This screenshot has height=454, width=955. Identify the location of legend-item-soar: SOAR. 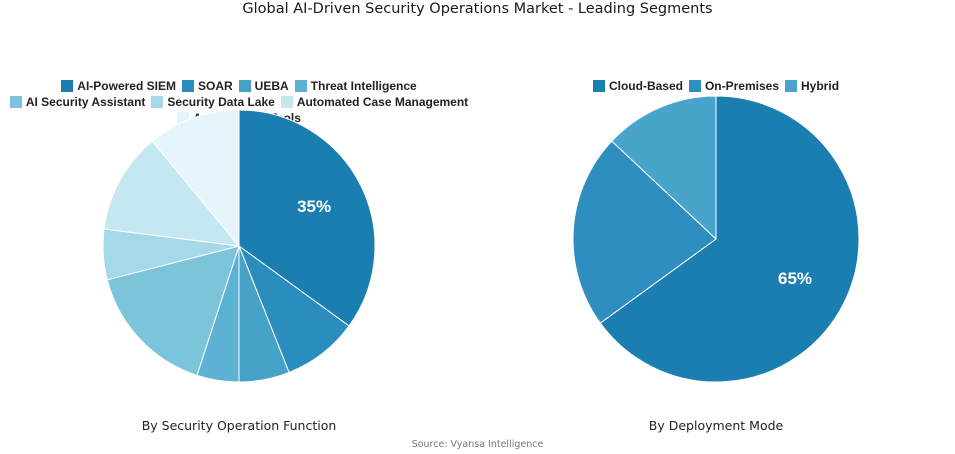
(207, 86).